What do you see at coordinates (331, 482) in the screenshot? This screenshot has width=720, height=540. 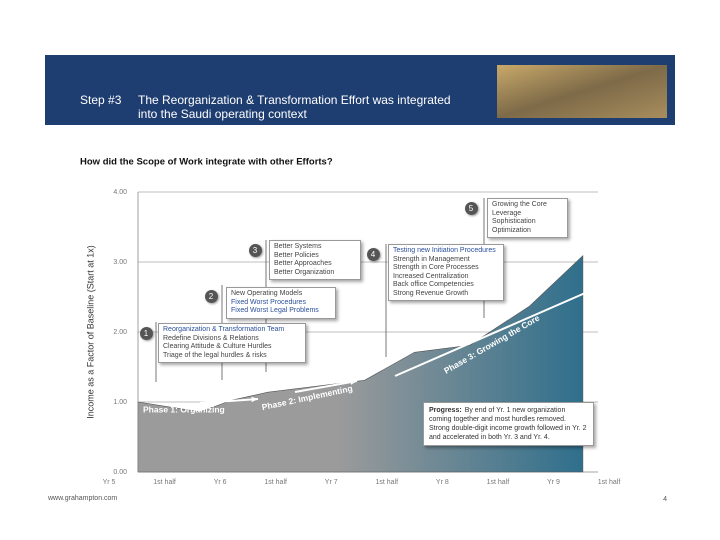 I see `x-tick-label: Yr 7` at bounding box center [331, 482].